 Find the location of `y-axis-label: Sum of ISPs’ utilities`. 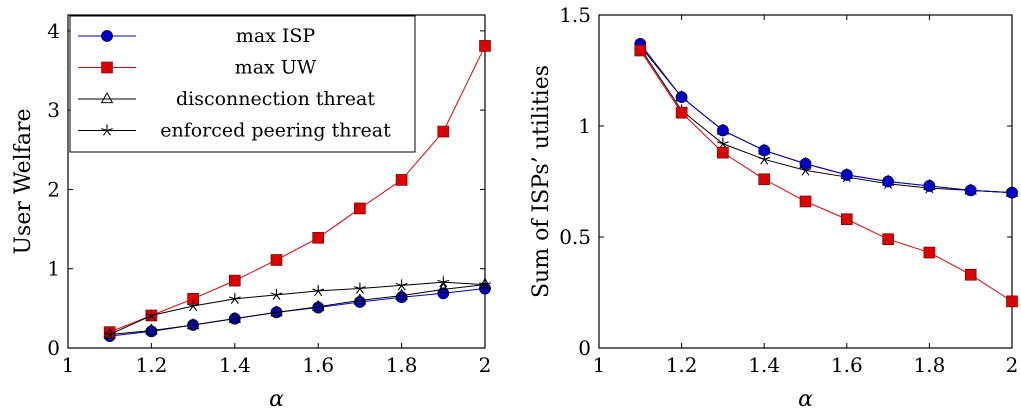

y-axis-label: Sum of ISPs’ utilities is located at coordinates (541, 181).